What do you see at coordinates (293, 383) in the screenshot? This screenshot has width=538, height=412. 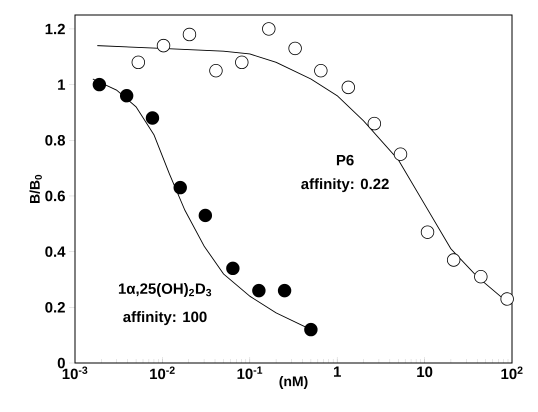 I see `x-axis-title: (nM)` at bounding box center [293, 383].